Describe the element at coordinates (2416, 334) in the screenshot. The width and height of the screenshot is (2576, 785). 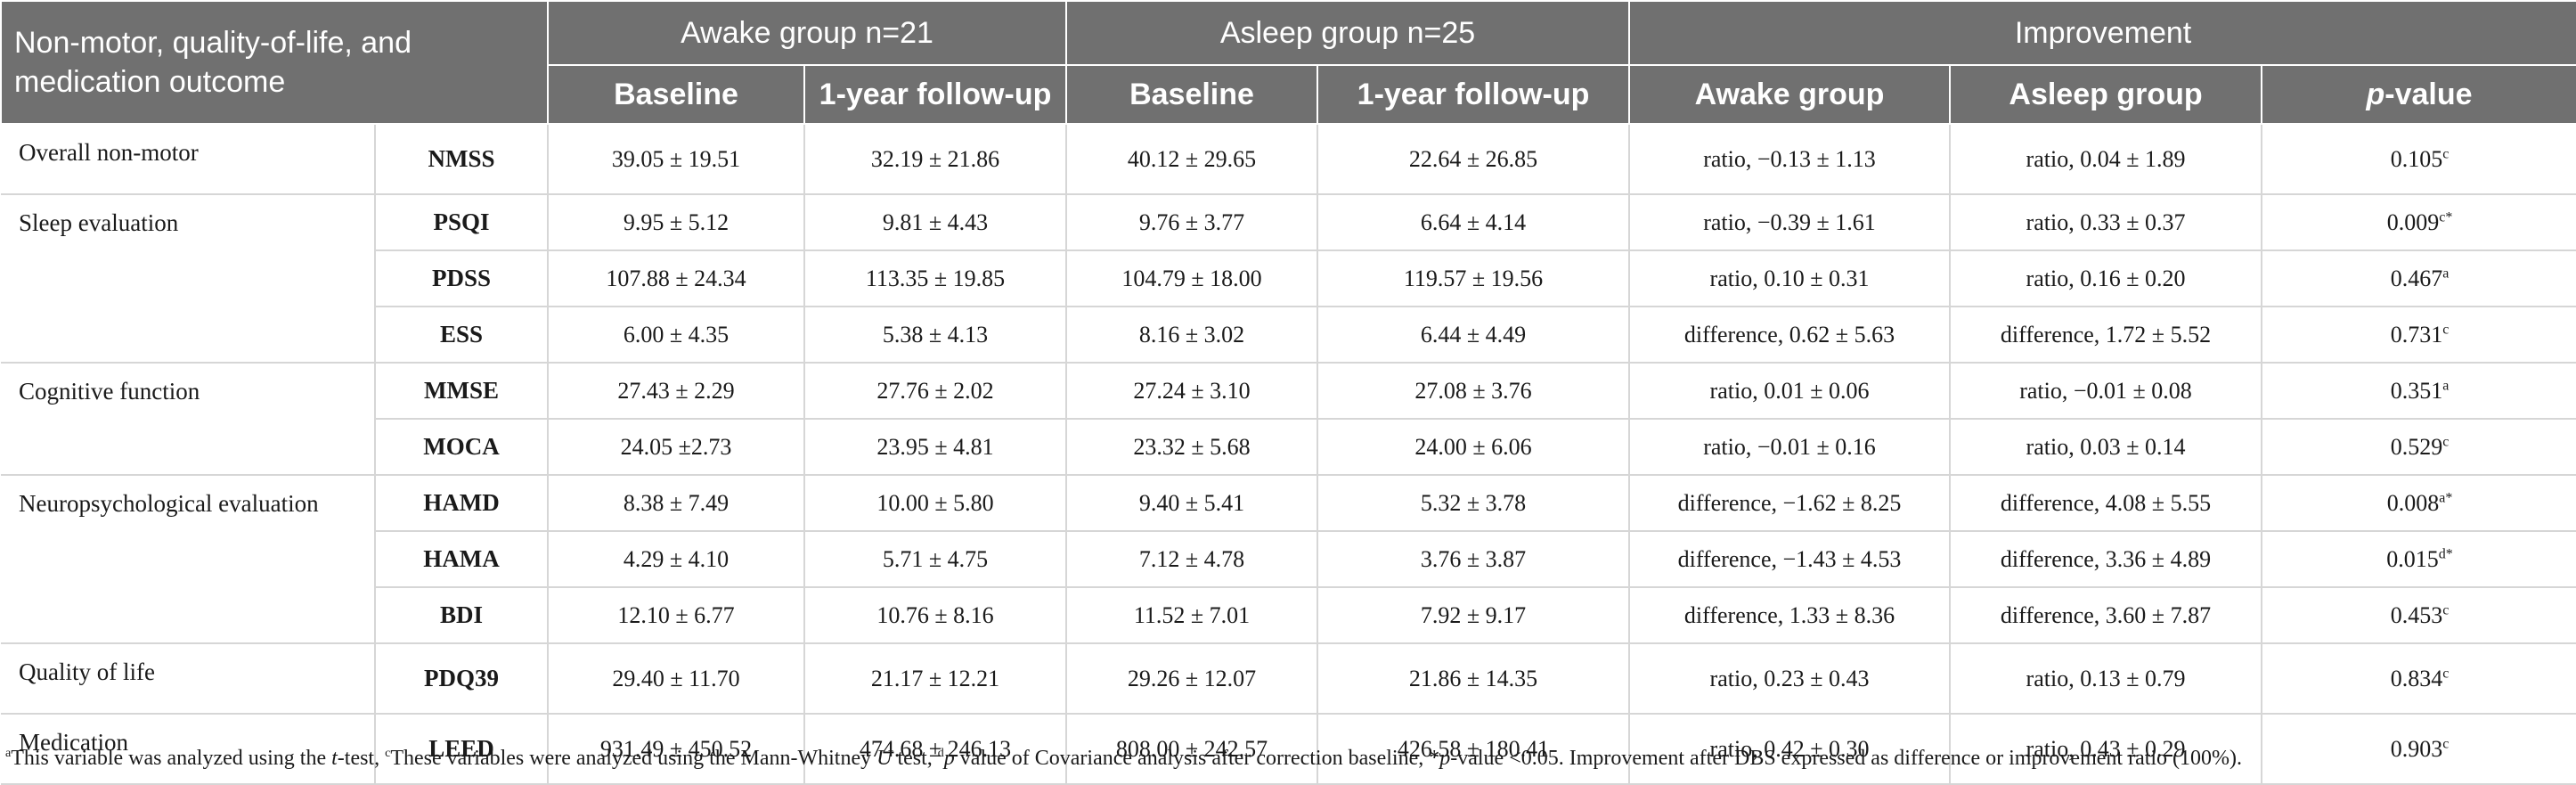
I see `p-value-number: 0.731` at that location.